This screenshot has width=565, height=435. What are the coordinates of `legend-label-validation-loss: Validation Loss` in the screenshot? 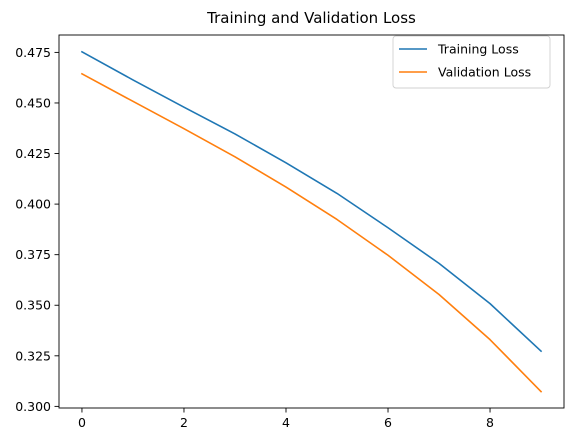 It's located at (484, 72).